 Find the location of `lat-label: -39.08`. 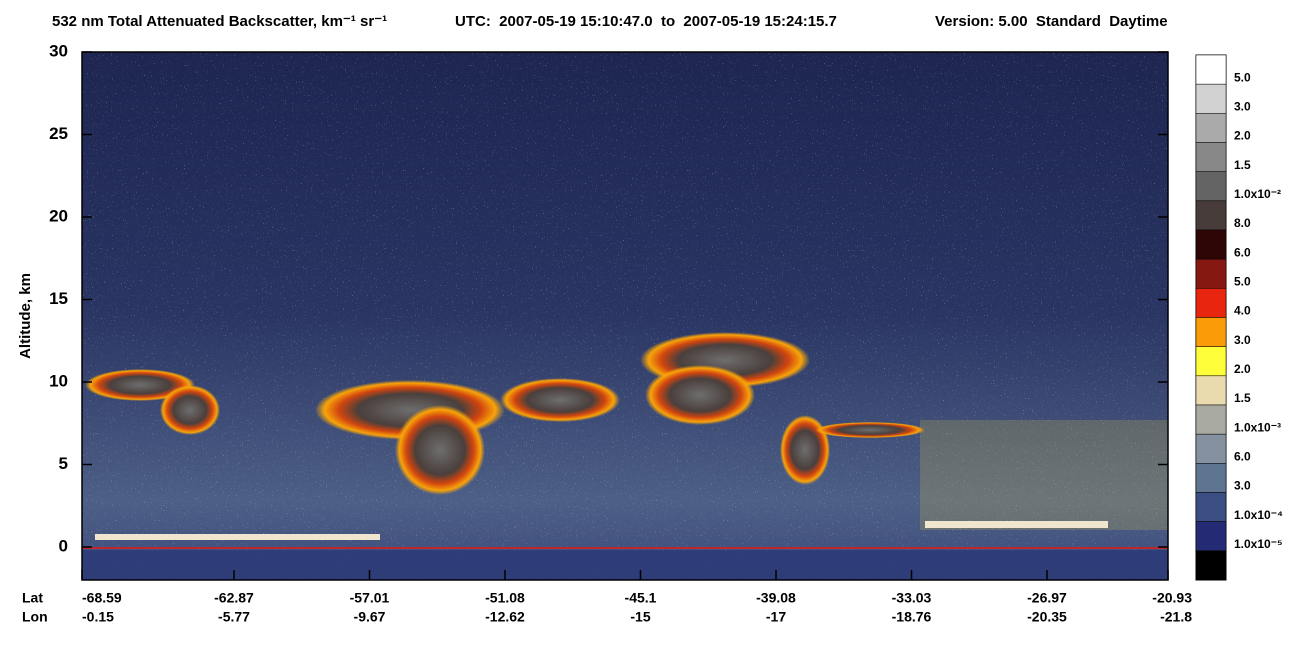

lat-label: -39.08 is located at coordinates (776, 598).